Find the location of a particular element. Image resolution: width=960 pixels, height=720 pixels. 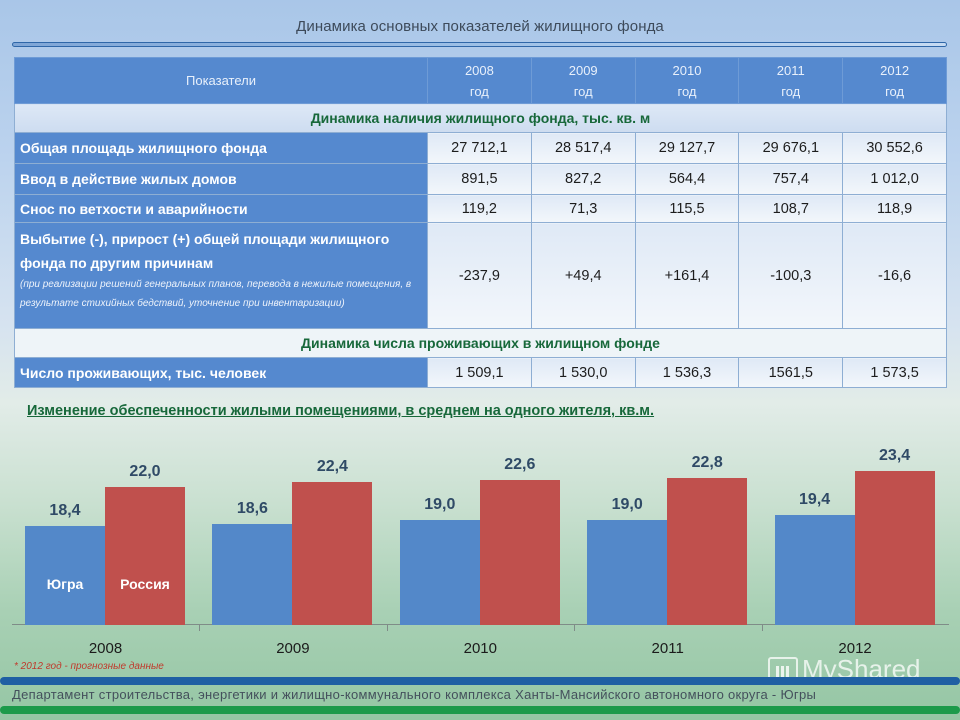

footer-green-bar is located at coordinates (480, 710).